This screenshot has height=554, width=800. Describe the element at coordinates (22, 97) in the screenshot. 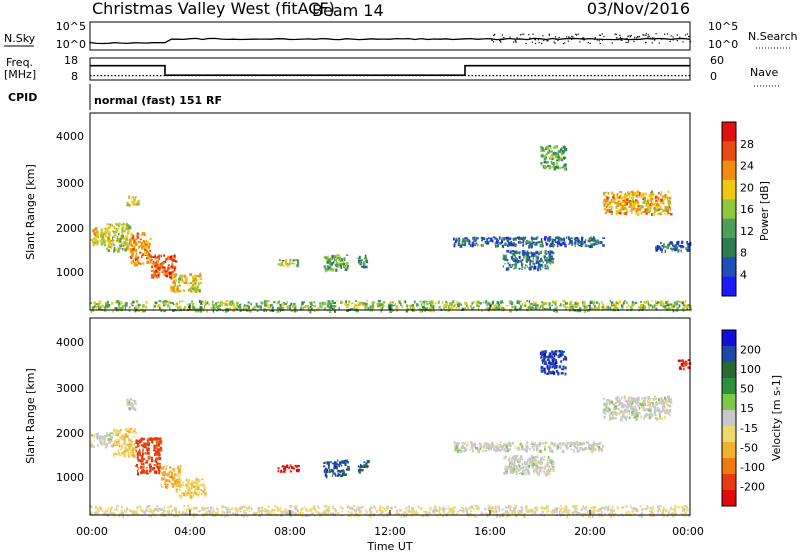

I see `cpid-label: CPID` at that location.